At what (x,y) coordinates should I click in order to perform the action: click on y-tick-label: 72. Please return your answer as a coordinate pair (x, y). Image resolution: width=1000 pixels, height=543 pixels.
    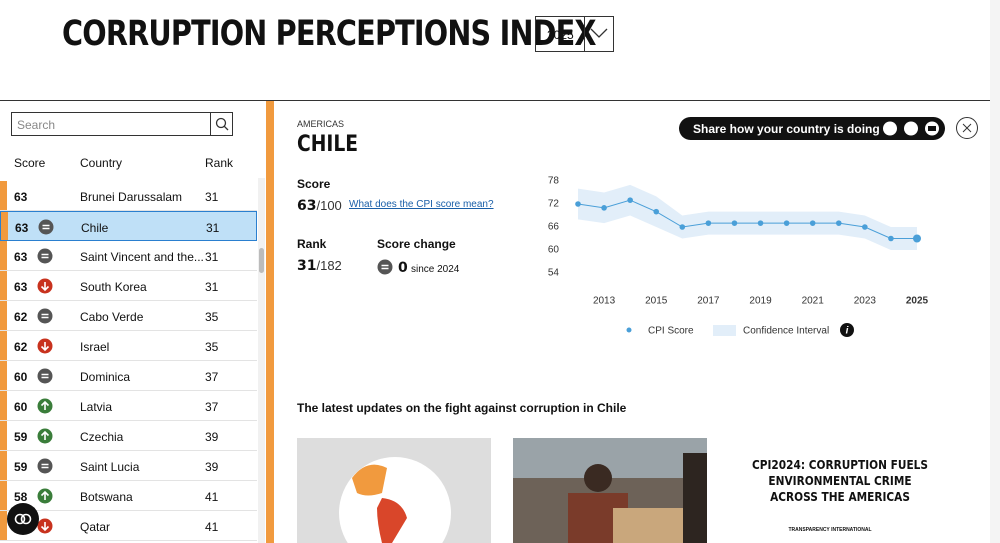
    Looking at the image, I should click on (554, 204).